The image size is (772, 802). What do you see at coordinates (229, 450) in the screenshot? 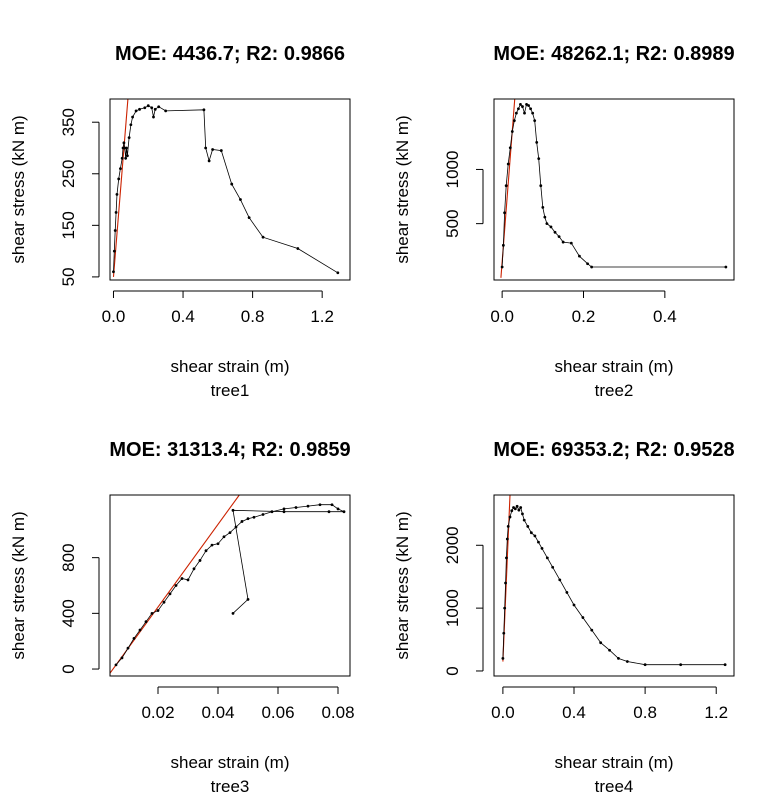
I see `chart-title: MOE: 31313.4; R2: 0.9859` at bounding box center [229, 450].